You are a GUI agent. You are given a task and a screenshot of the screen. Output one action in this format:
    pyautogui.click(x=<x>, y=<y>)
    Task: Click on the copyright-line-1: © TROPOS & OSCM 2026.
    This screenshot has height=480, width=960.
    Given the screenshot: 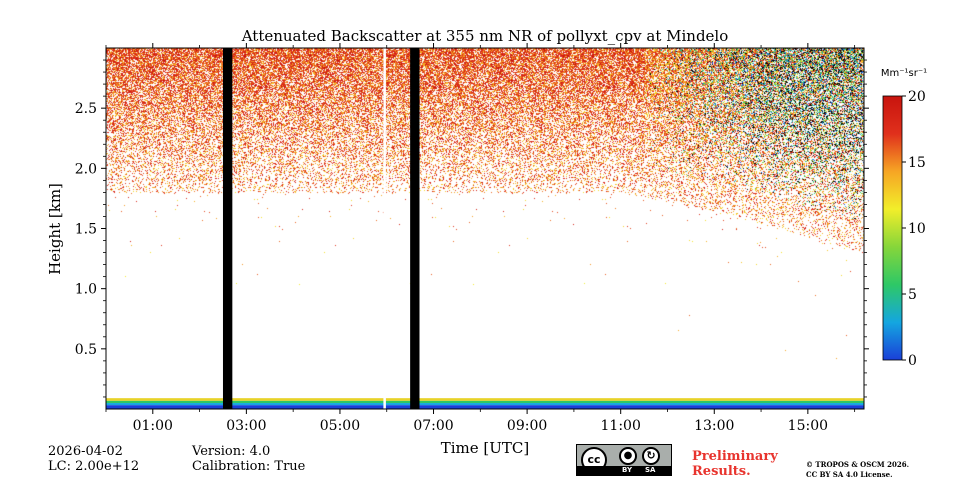 What is the action you would take?
    pyautogui.click(x=858, y=464)
    